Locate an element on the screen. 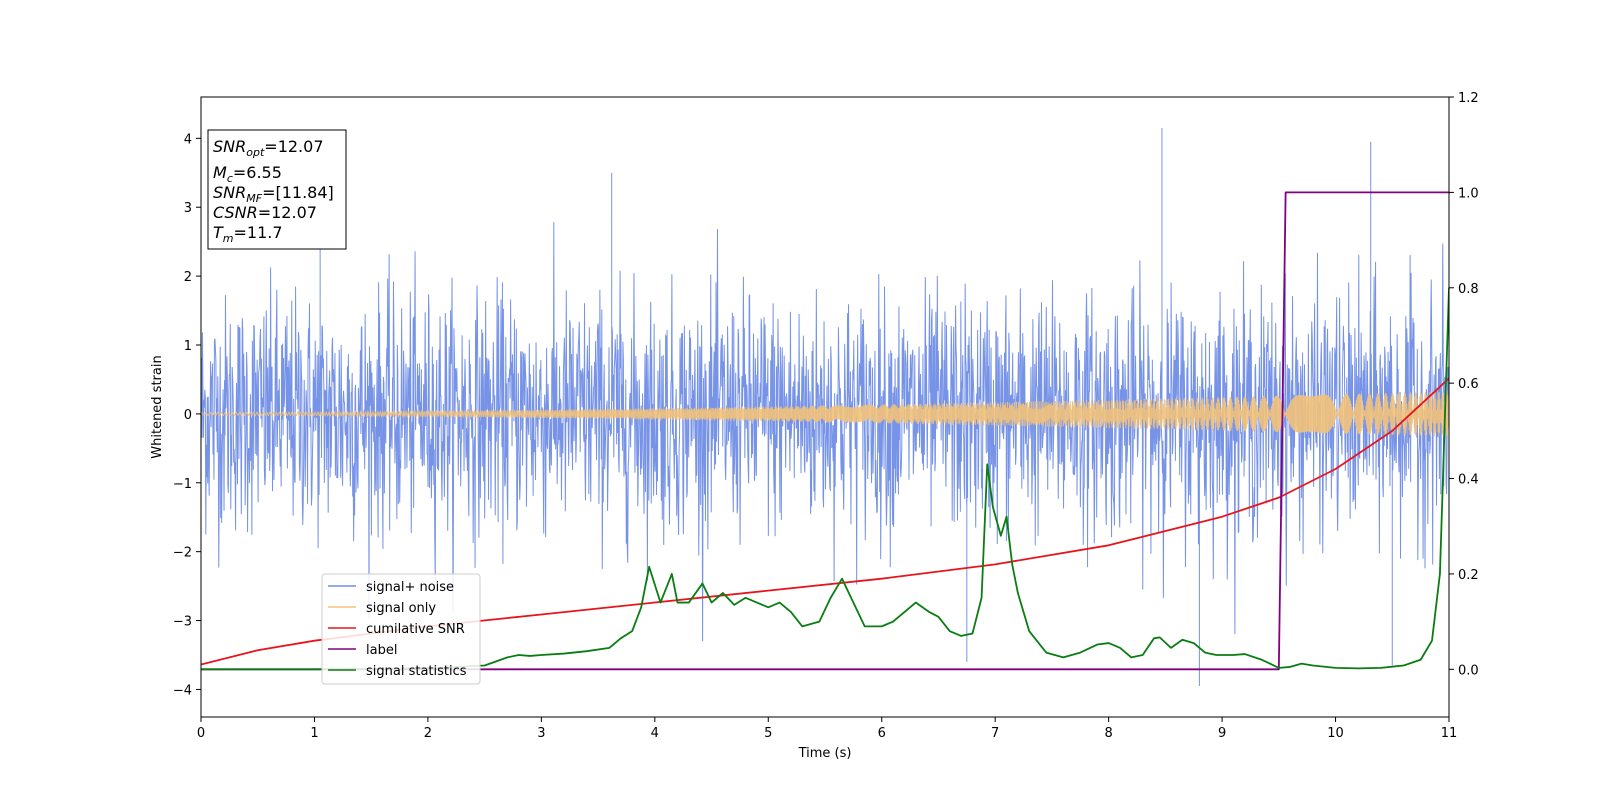 The width and height of the screenshot is (1600, 800). info-snr-opt: SNRopt=12.07 is located at coordinates (268, 148).